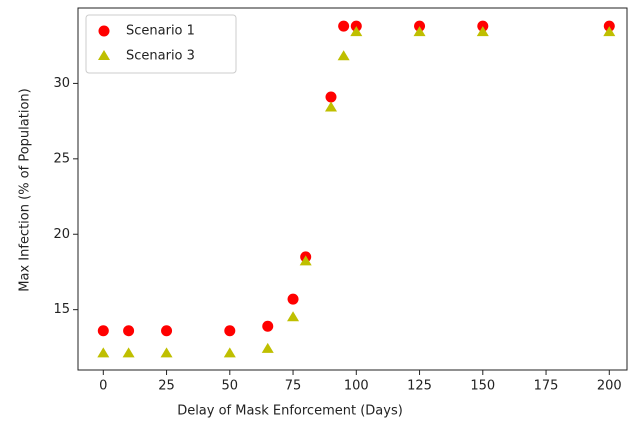 This screenshot has height=425, width=629. Describe the element at coordinates (61, 309) in the screenshot. I see `y-tick-label: 15` at that location.